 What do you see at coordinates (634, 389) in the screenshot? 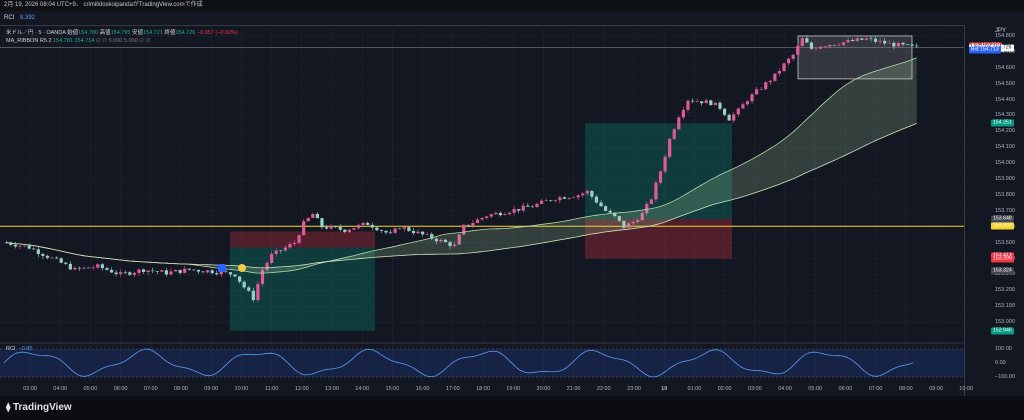
I see `time-tick: 23:00` at bounding box center [634, 389].